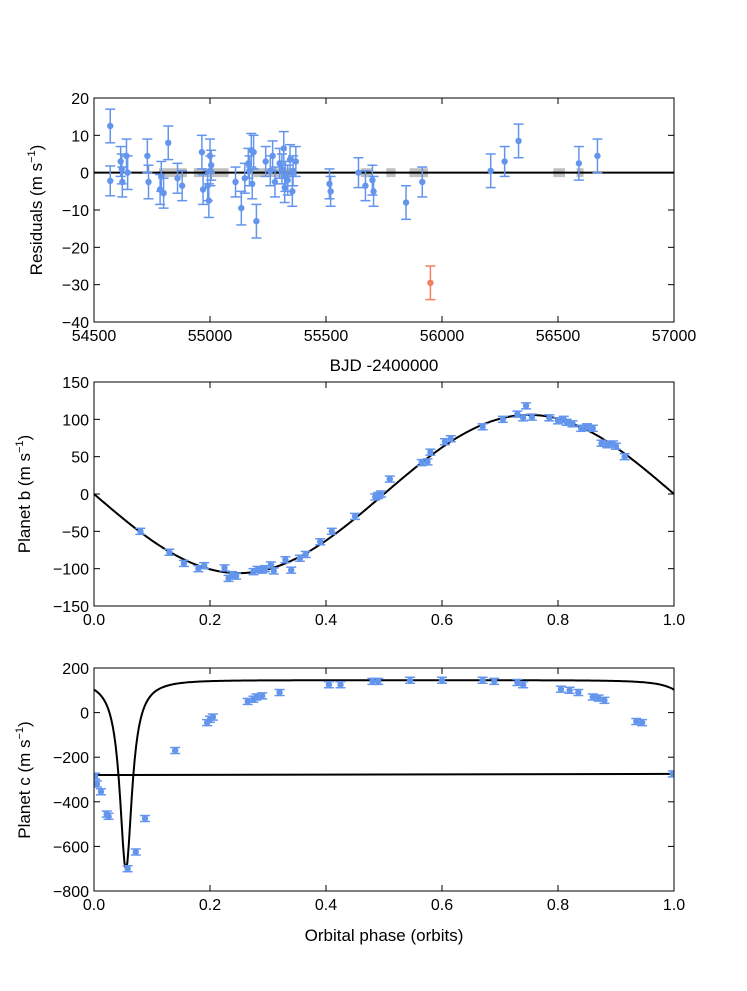  Describe the element at coordinates (80, 458) in the screenshot. I see `planet-b-y-tick-label: 50` at that location.